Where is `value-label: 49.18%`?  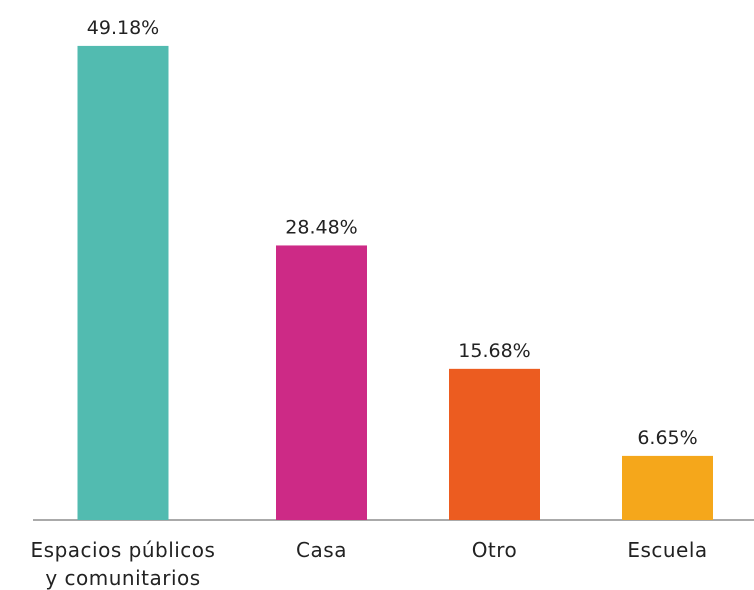
value-label: 49.18% is located at coordinates (123, 28).